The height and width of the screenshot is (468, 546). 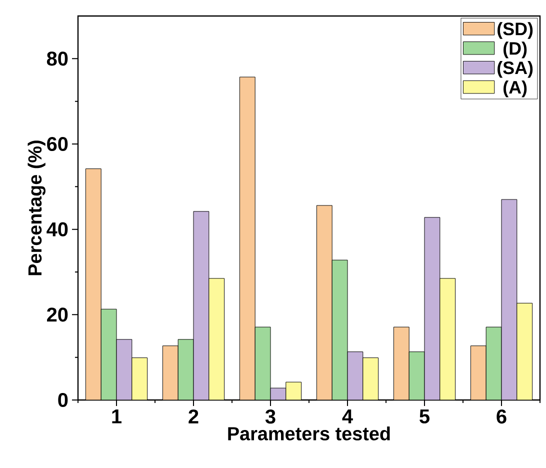 I want to click on x-tick-label: 2, so click(x=193, y=417).